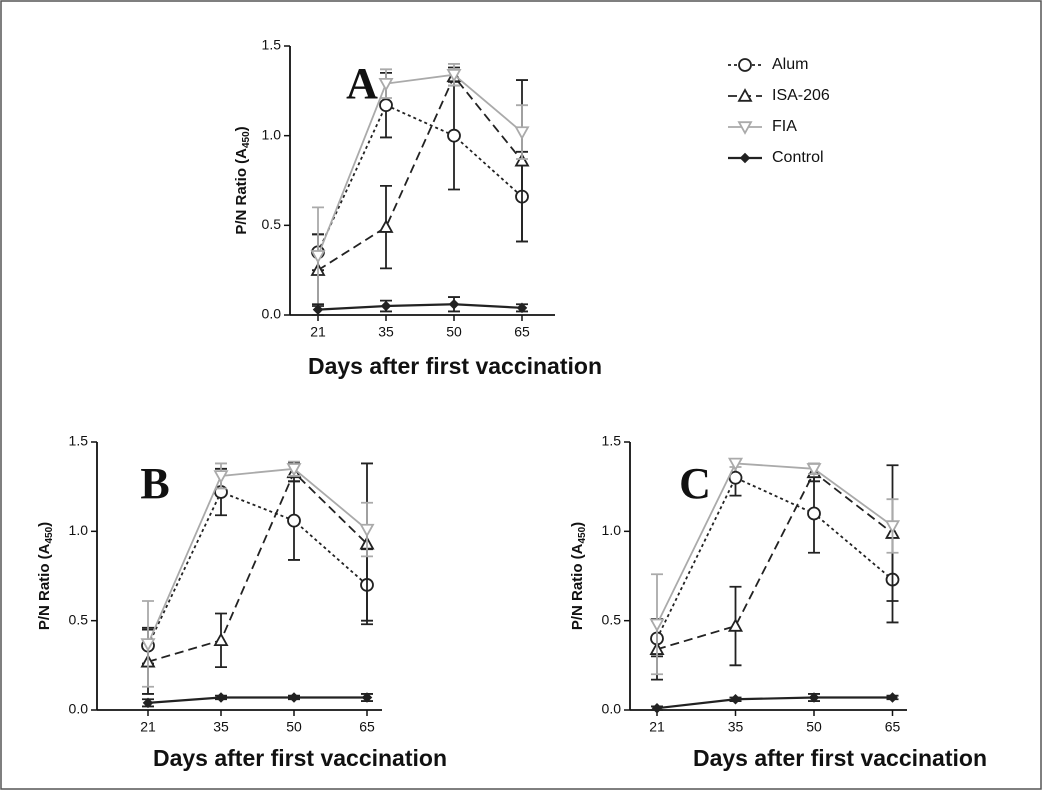 Image resolution: width=1046 pixels, height=794 pixels. Describe the element at coordinates (790, 64) in the screenshot. I see `legend-label: Alum` at that location.